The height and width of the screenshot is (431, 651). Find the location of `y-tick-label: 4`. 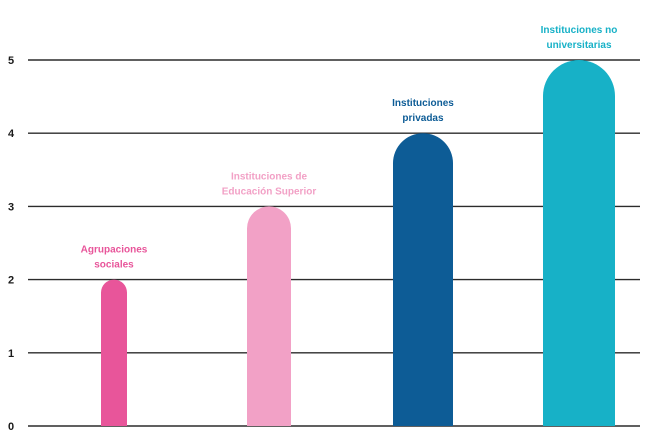

y-tick-label: 4 is located at coordinates (11, 134).